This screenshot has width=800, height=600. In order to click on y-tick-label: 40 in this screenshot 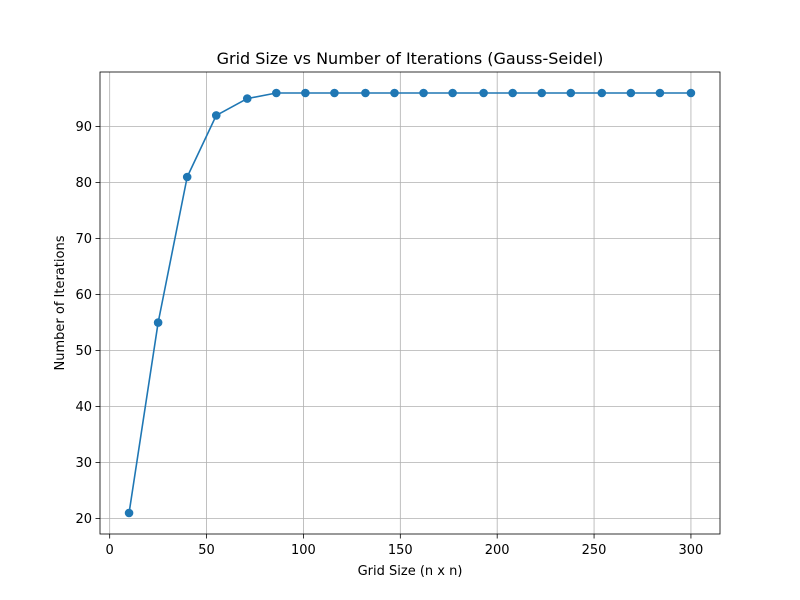, I will do `click(83, 407)`.